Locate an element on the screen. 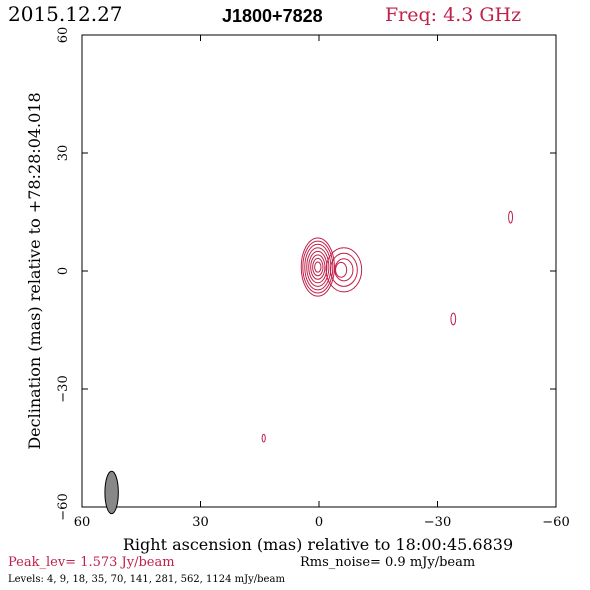 This screenshot has height=590, width=590. component-spot-ne is located at coordinates (511, 217).